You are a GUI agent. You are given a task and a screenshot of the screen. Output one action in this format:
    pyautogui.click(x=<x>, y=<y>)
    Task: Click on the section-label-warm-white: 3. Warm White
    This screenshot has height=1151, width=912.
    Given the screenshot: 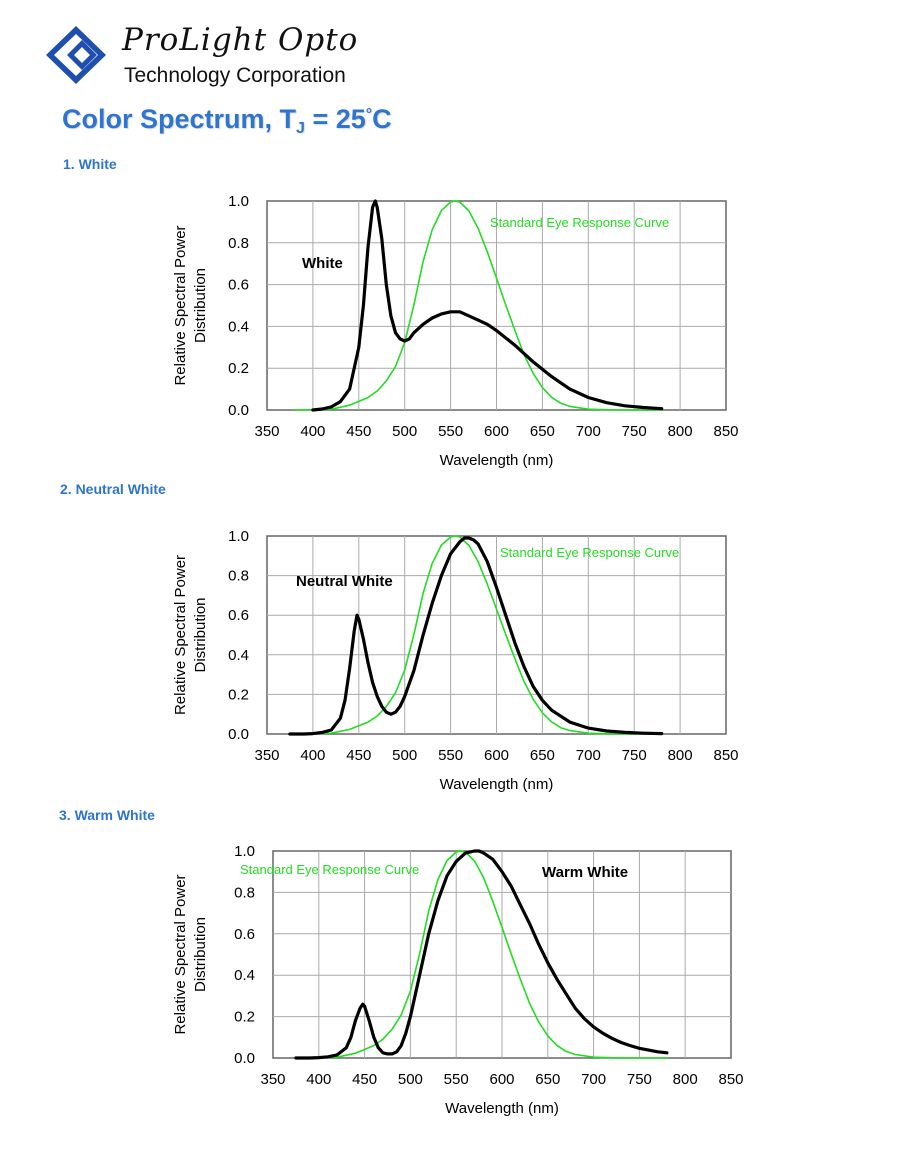 What is the action you would take?
    pyautogui.click(x=107, y=815)
    